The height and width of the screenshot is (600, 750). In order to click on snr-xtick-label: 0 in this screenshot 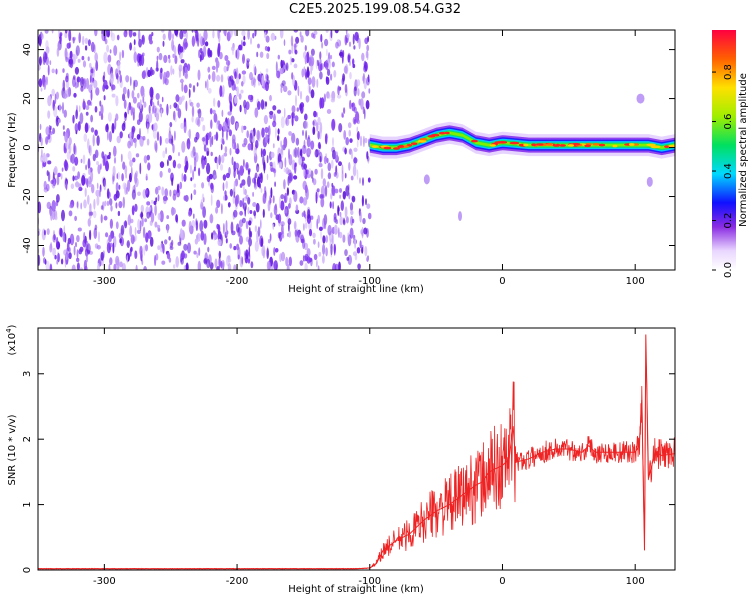, I will do `click(502, 581)`.